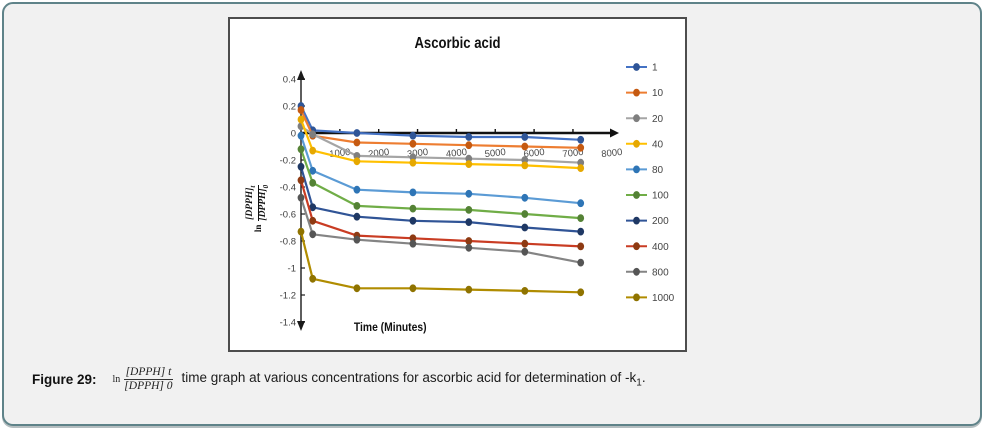  I want to click on y-axis-ln-prefix: ln, so click(258, 228).